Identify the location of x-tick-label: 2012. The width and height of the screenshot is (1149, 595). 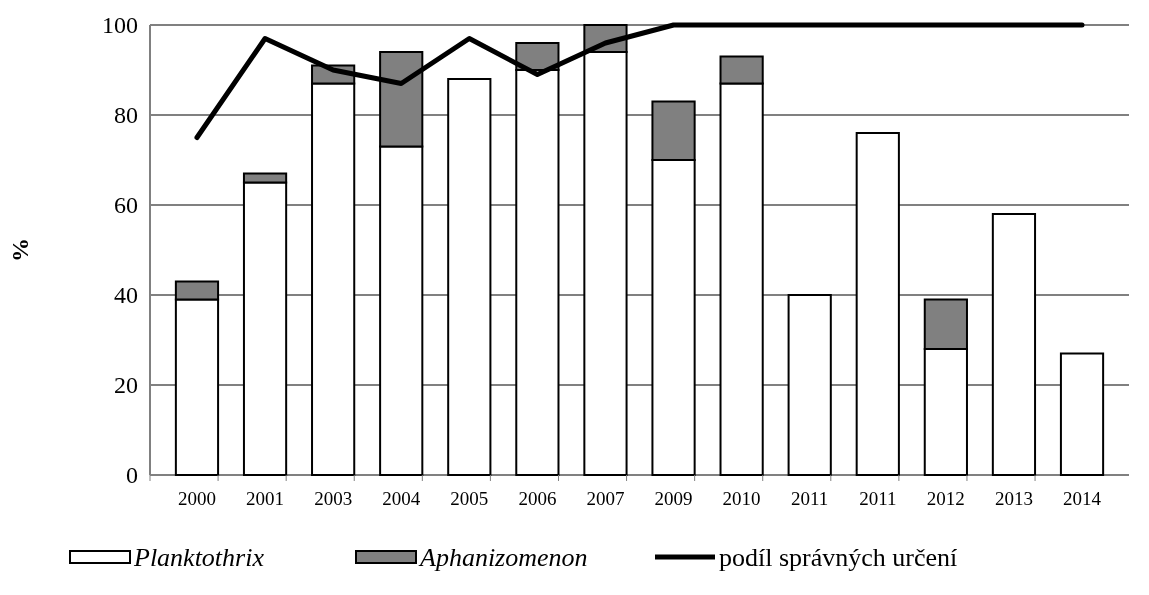
(945, 498).